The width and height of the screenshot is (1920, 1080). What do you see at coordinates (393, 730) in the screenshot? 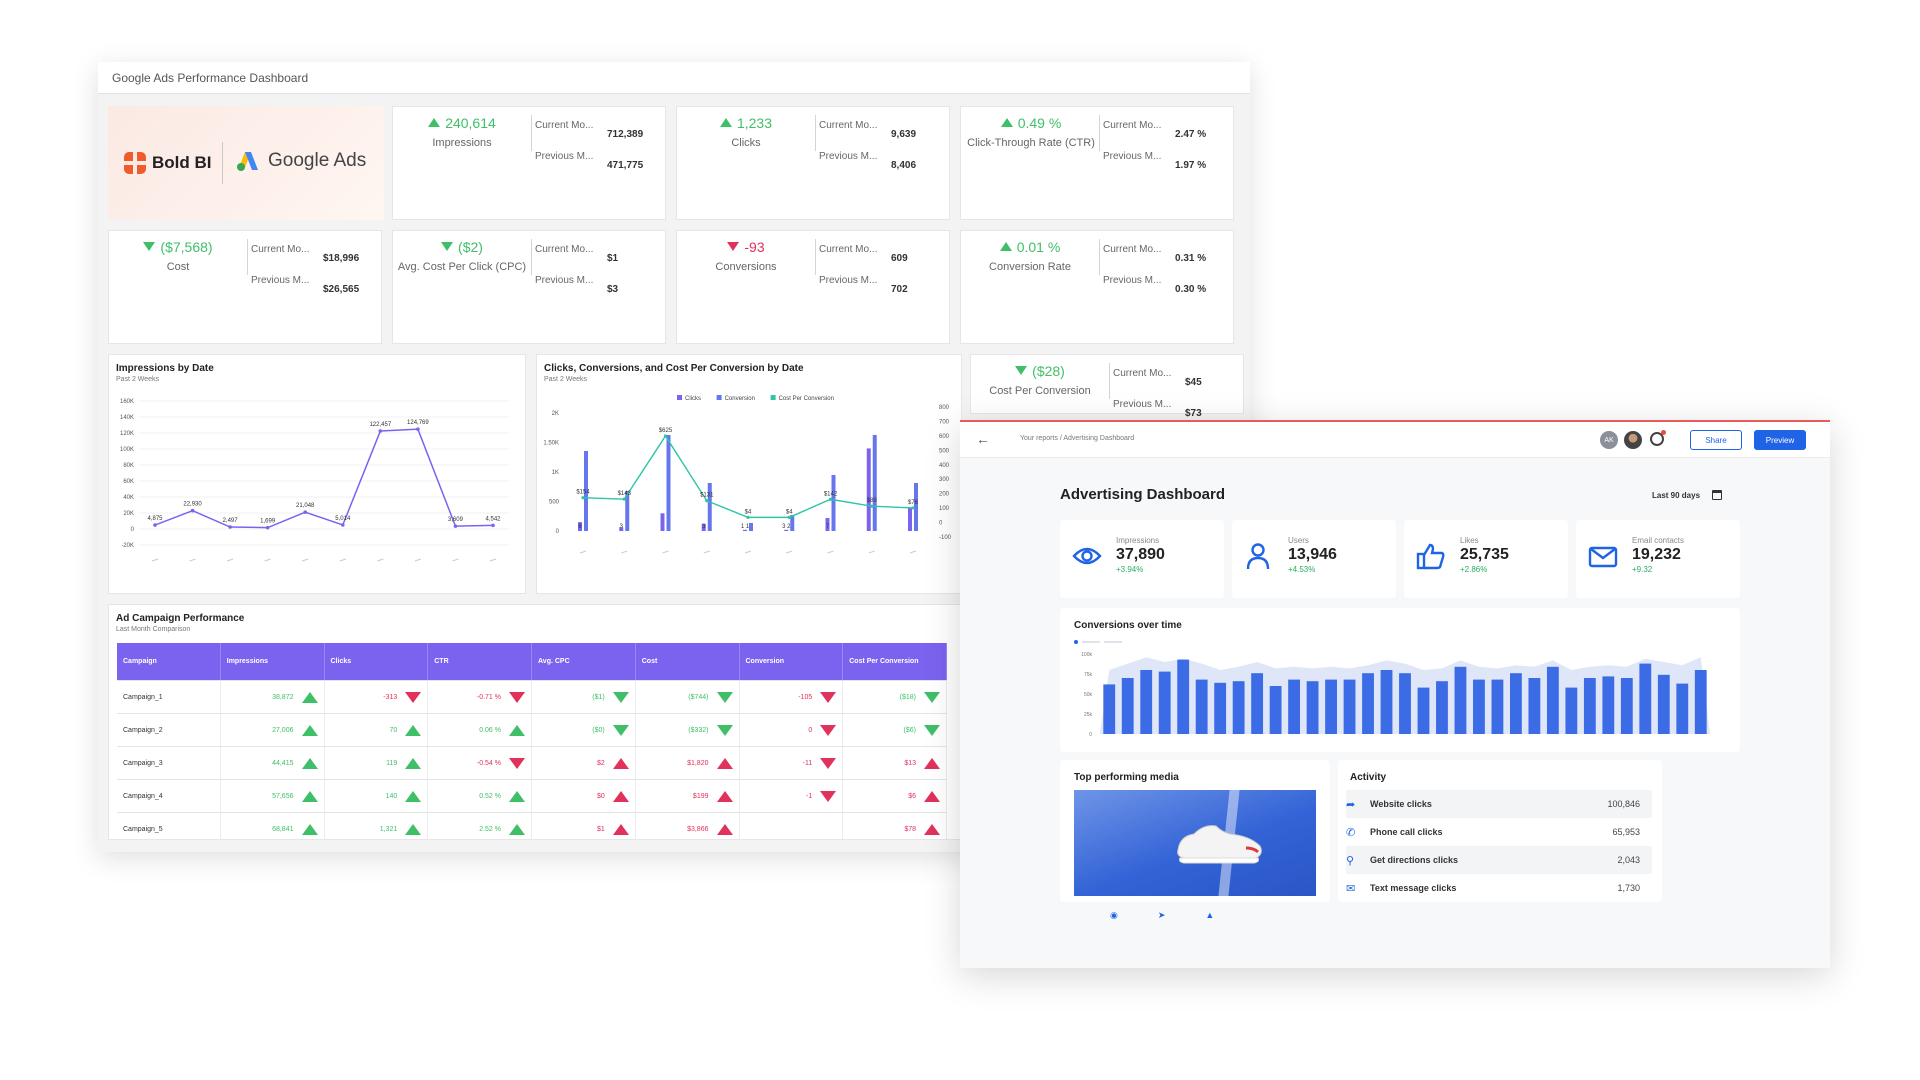
I see `cell-value: 70` at bounding box center [393, 730].